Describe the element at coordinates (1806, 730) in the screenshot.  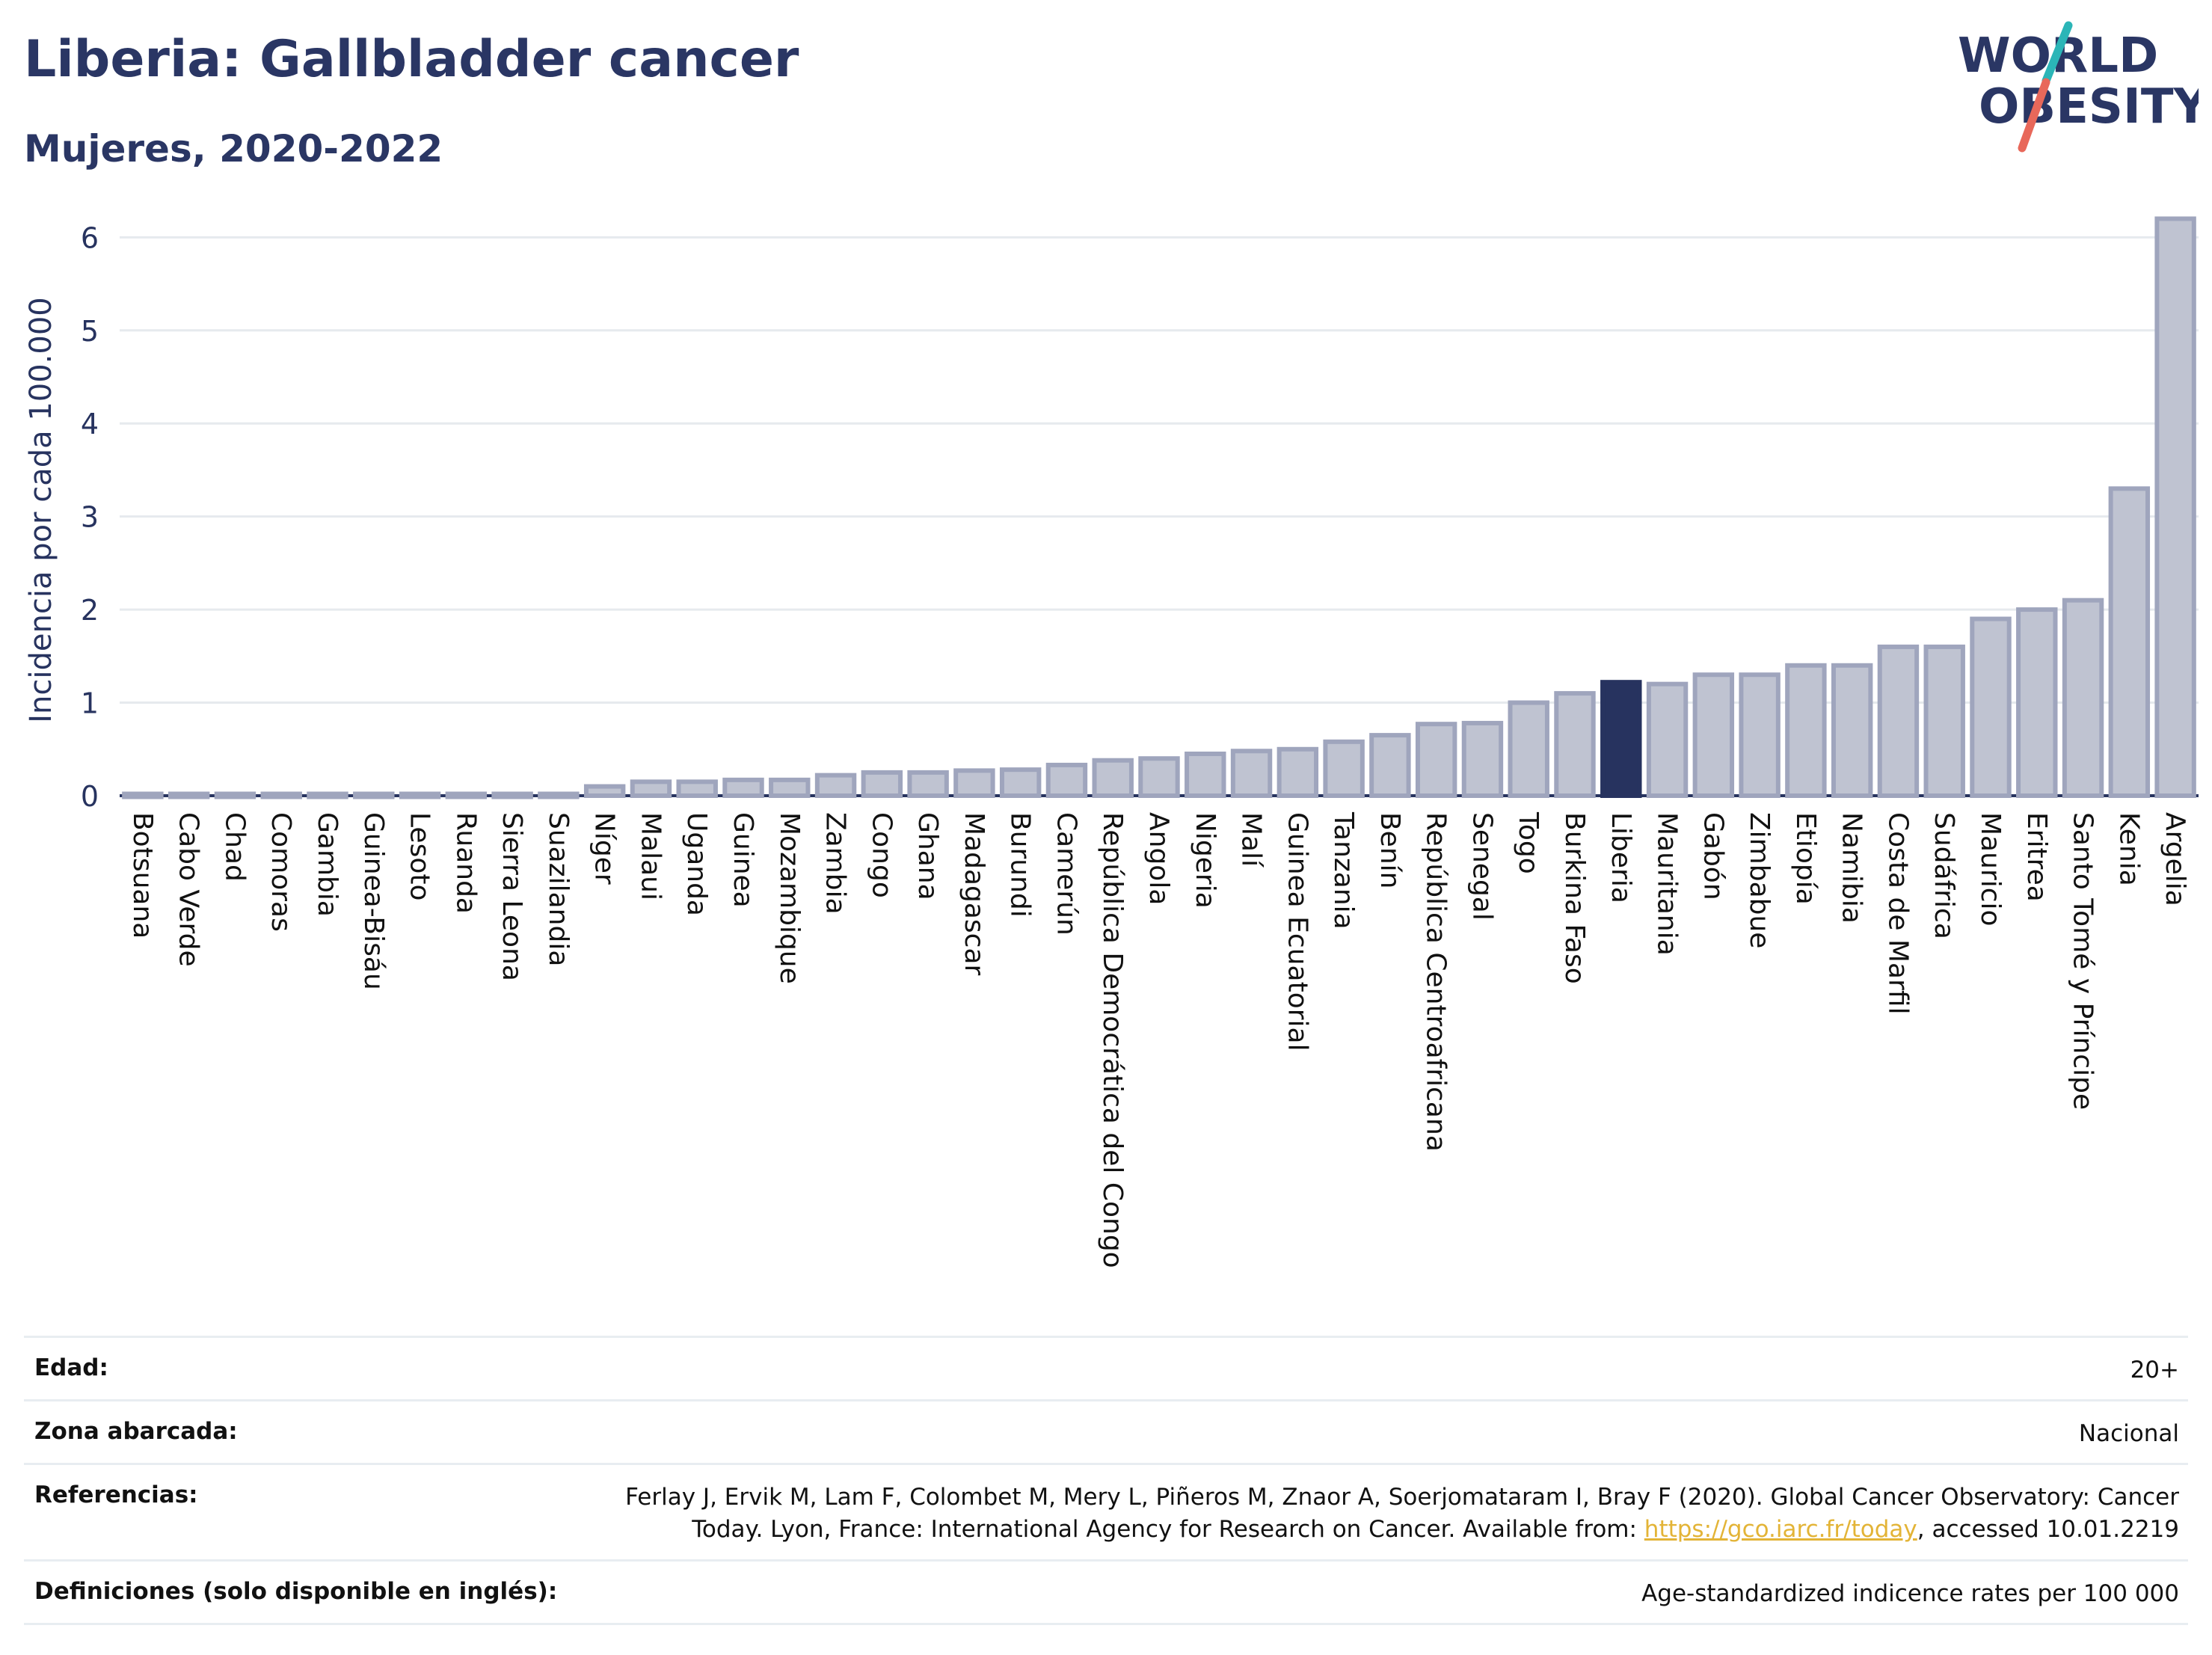
I see `bar-etiop-a` at that location.